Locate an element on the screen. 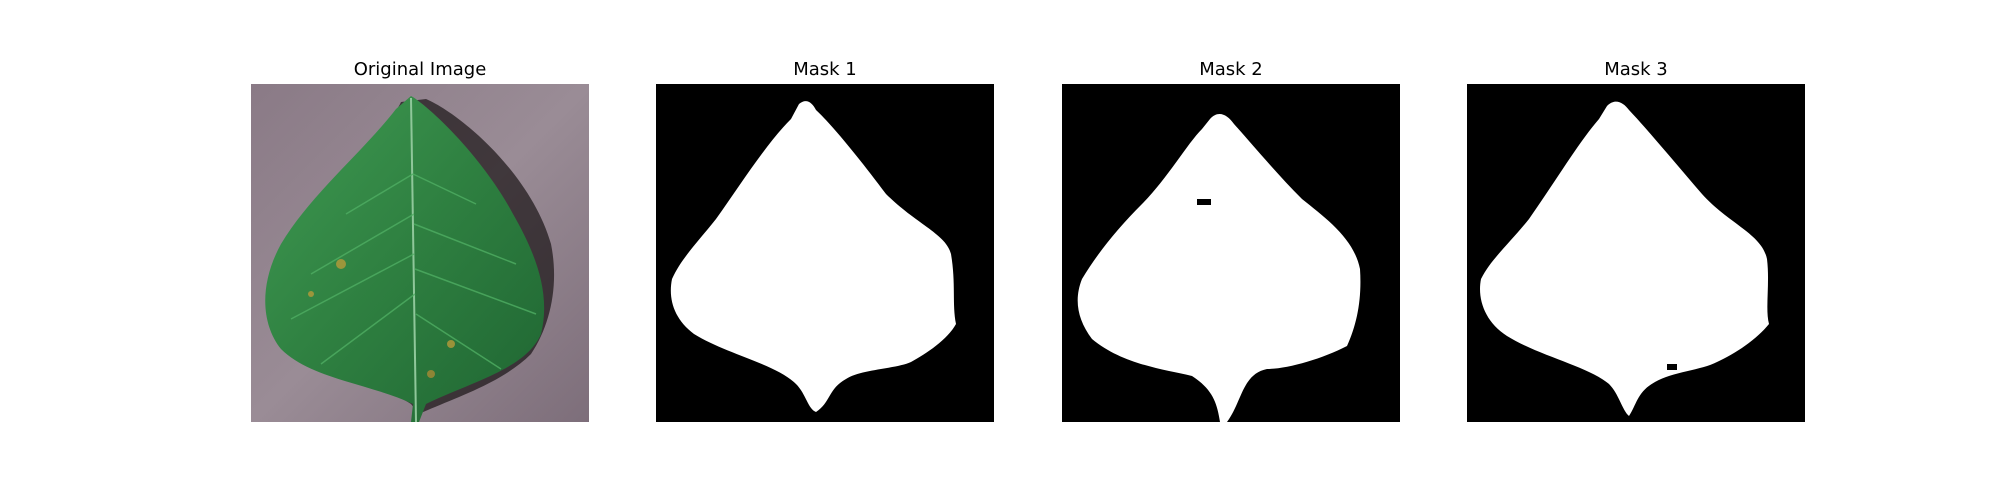  leaf-veins is located at coordinates (413, 271).